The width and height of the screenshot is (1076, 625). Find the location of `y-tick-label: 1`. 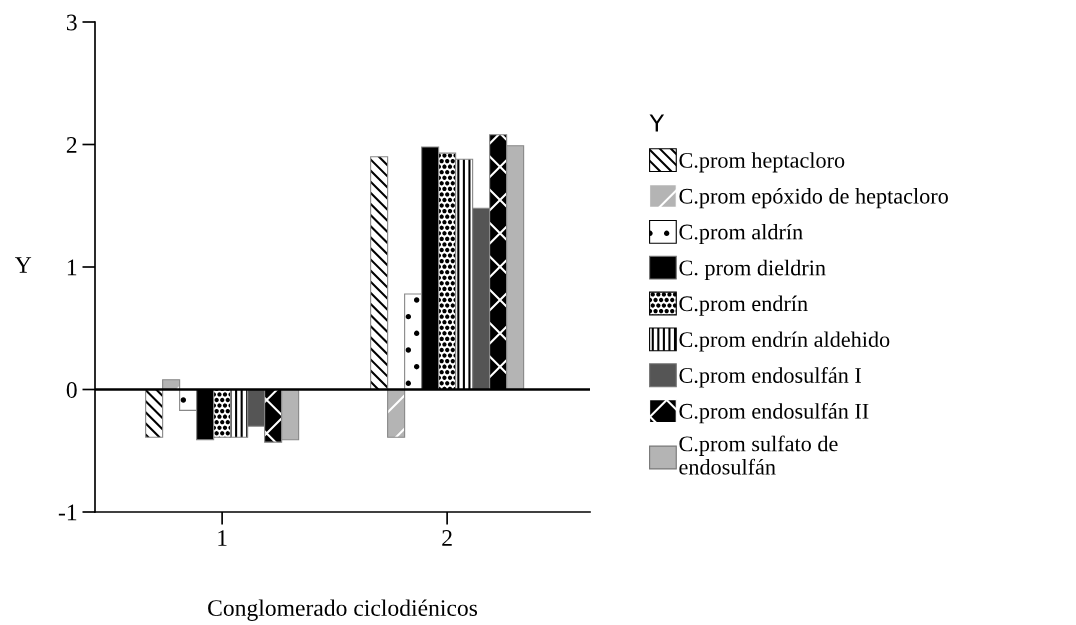

y-tick-label: 1 is located at coordinates (72, 267).